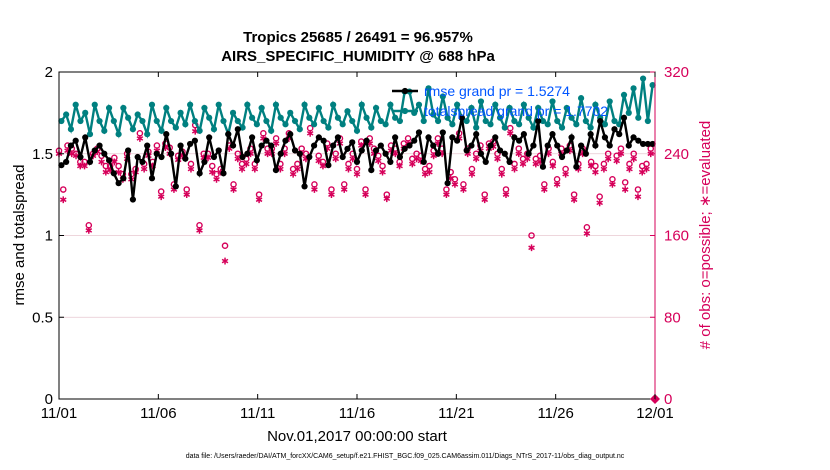  What do you see at coordinates (655, 413) in the screenshot?
I see `x-tick-label: 12/01` at bounding box center [655, 413].